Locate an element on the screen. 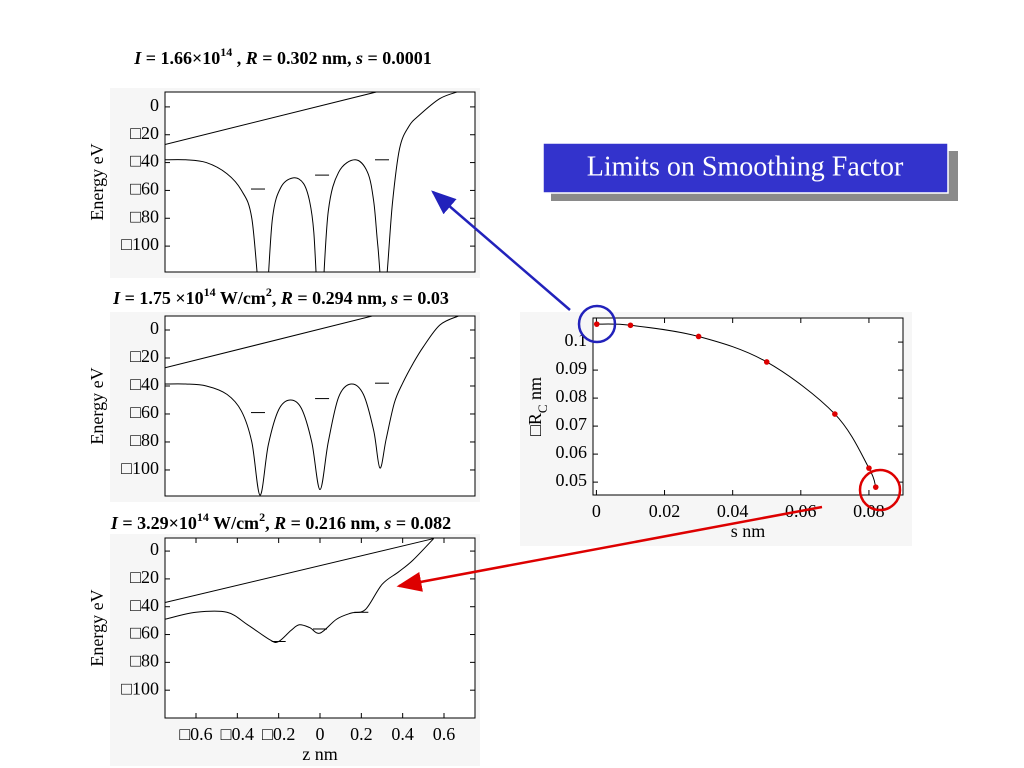  y-tick-label: 0.09 is located at coordinates (572, 368).